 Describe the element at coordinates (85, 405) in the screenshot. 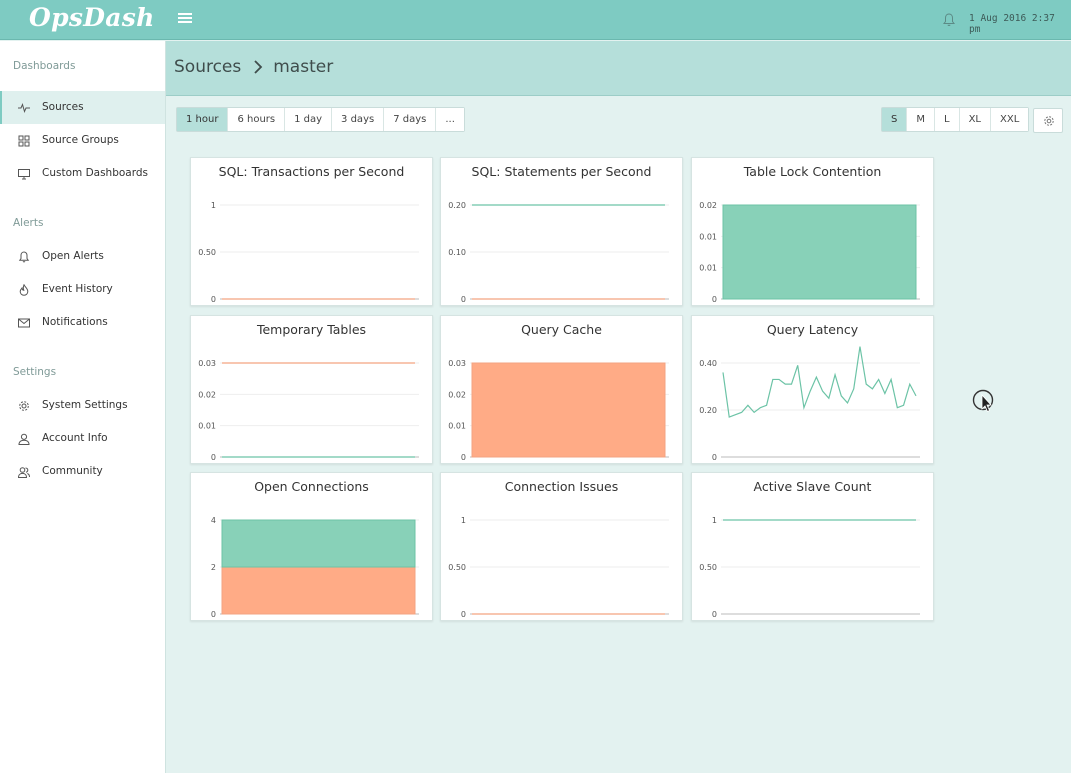

I see `sidebar-item-label: System Settings` at that location.